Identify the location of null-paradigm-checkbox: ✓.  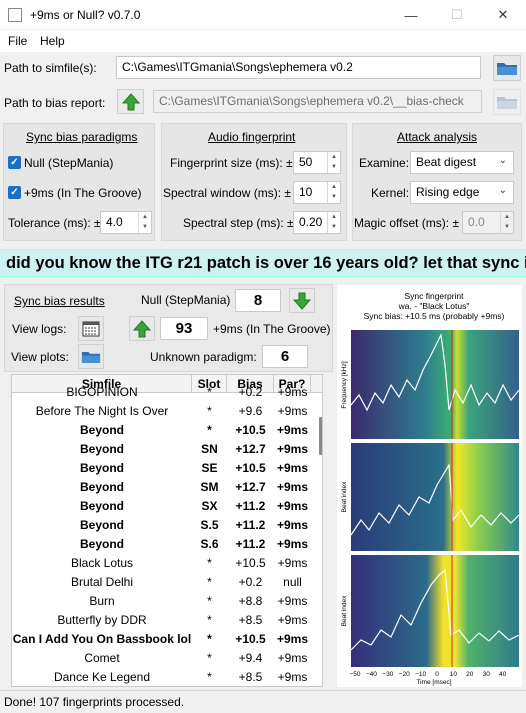
(14, 162).